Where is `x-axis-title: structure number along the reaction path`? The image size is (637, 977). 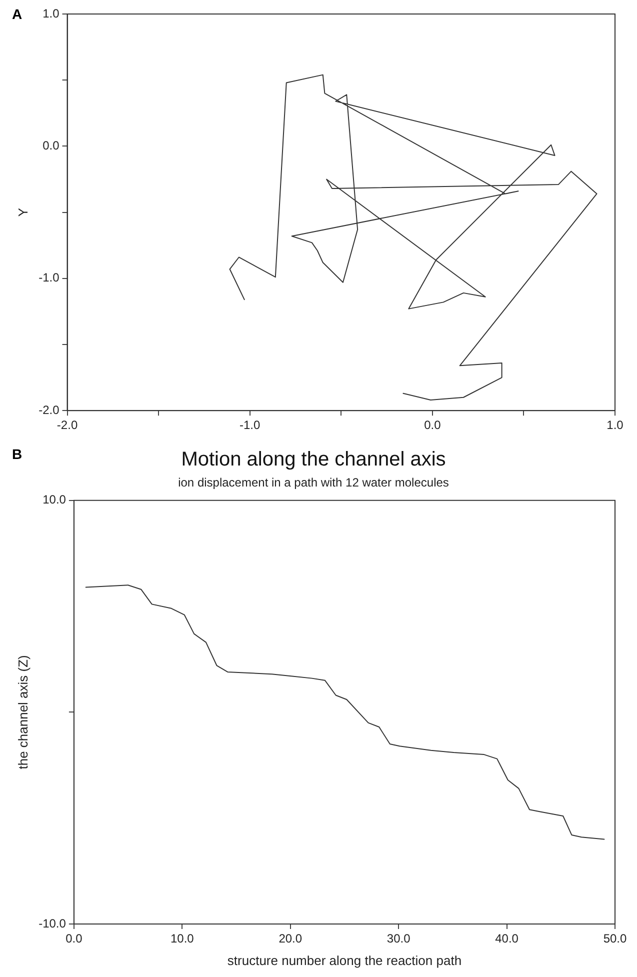 x-axis-title: structure number along the reaction path is located at coordinates (344, 960).